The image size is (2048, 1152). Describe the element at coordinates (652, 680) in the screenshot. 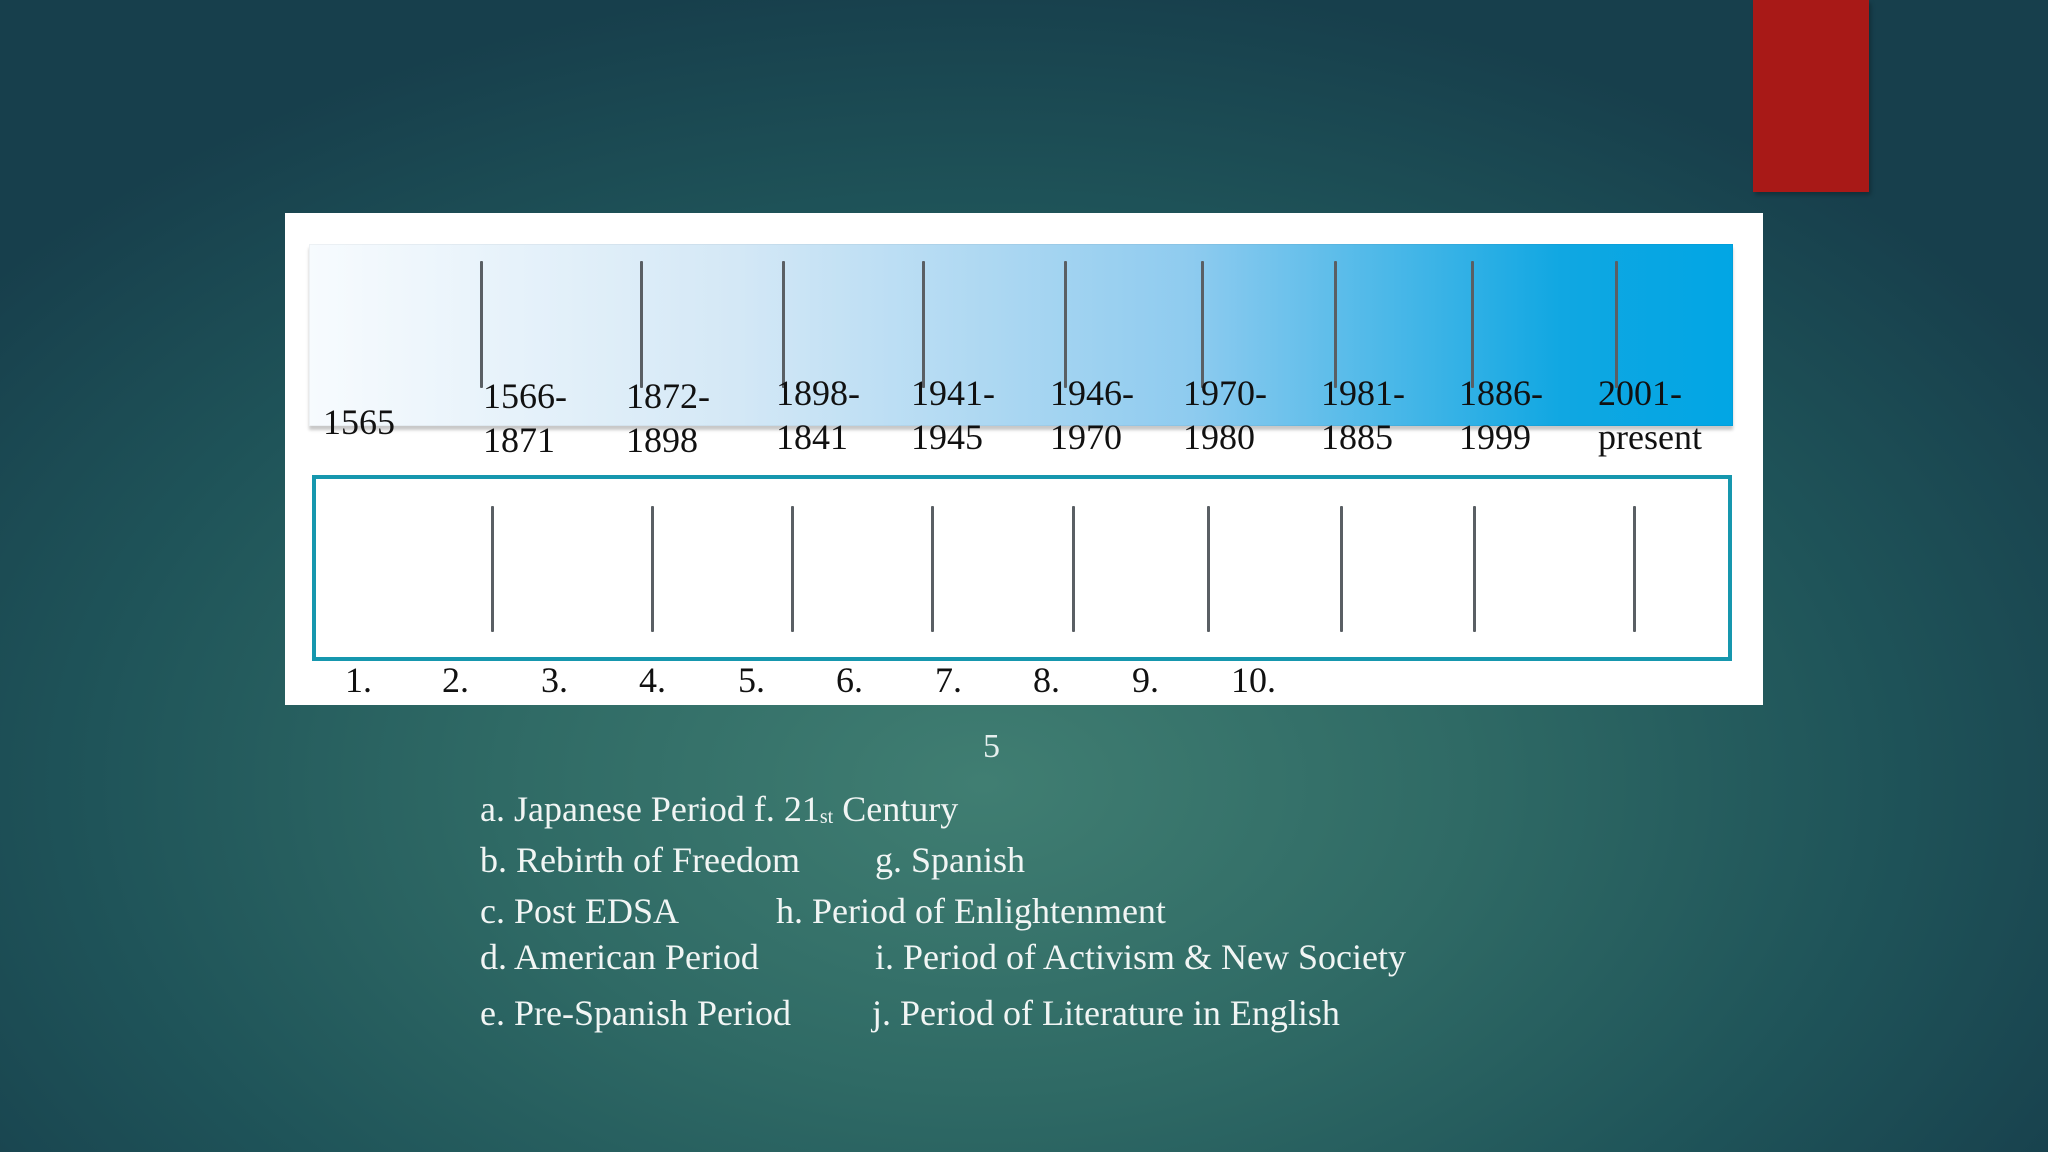

I see `answer-number: 4.` at that location.